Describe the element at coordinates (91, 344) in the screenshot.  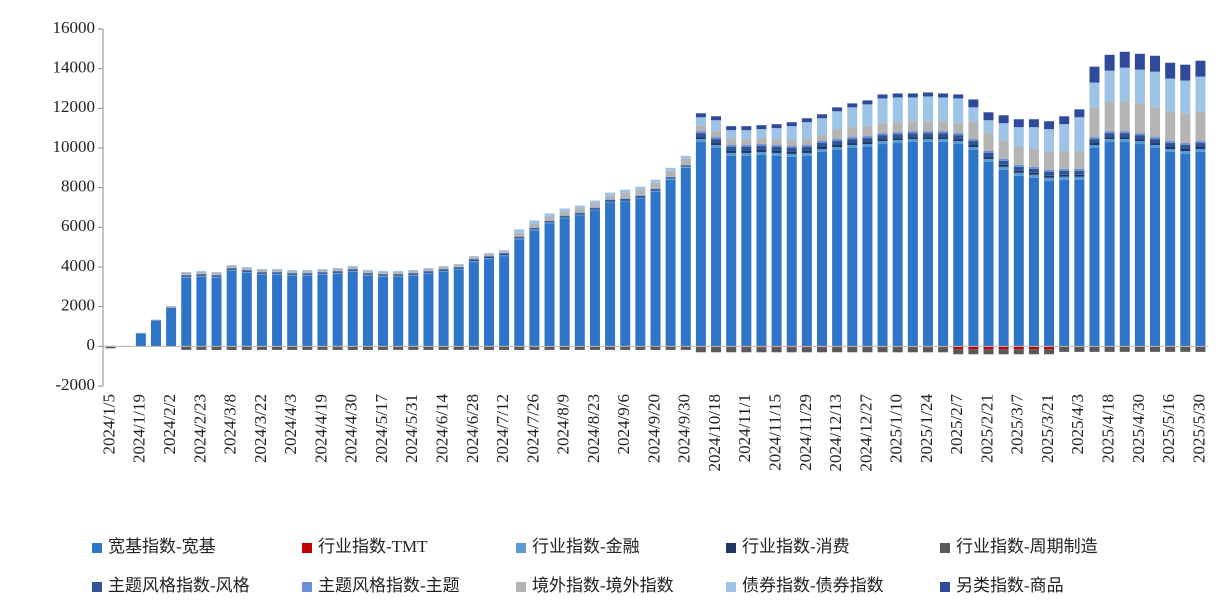
I see `y-tick-label: 0` at that location.